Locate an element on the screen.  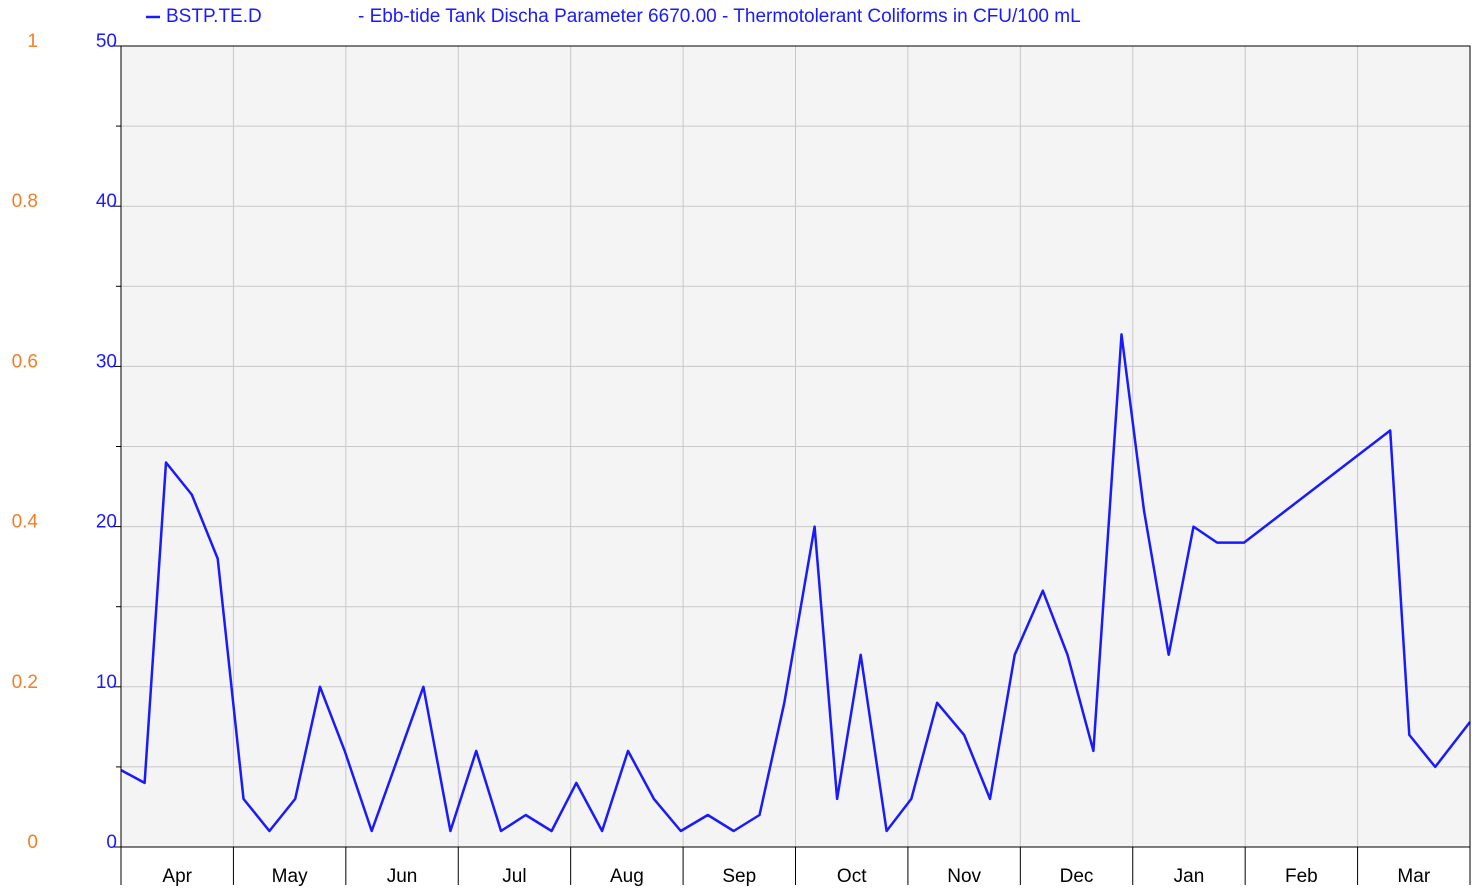
y2-tick-label: 1 is located at coordinates (32, 41).